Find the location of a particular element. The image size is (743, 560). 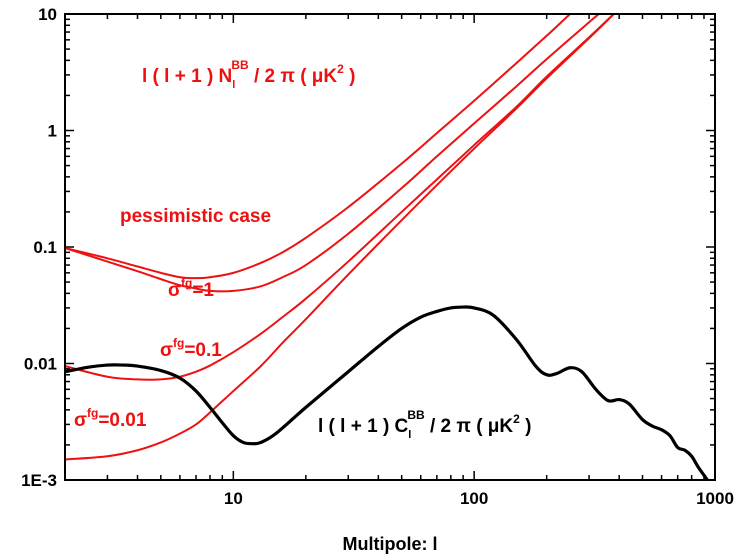

noise-label-pre: l ( l + 1 ) N is located at coordinates (187, 76).